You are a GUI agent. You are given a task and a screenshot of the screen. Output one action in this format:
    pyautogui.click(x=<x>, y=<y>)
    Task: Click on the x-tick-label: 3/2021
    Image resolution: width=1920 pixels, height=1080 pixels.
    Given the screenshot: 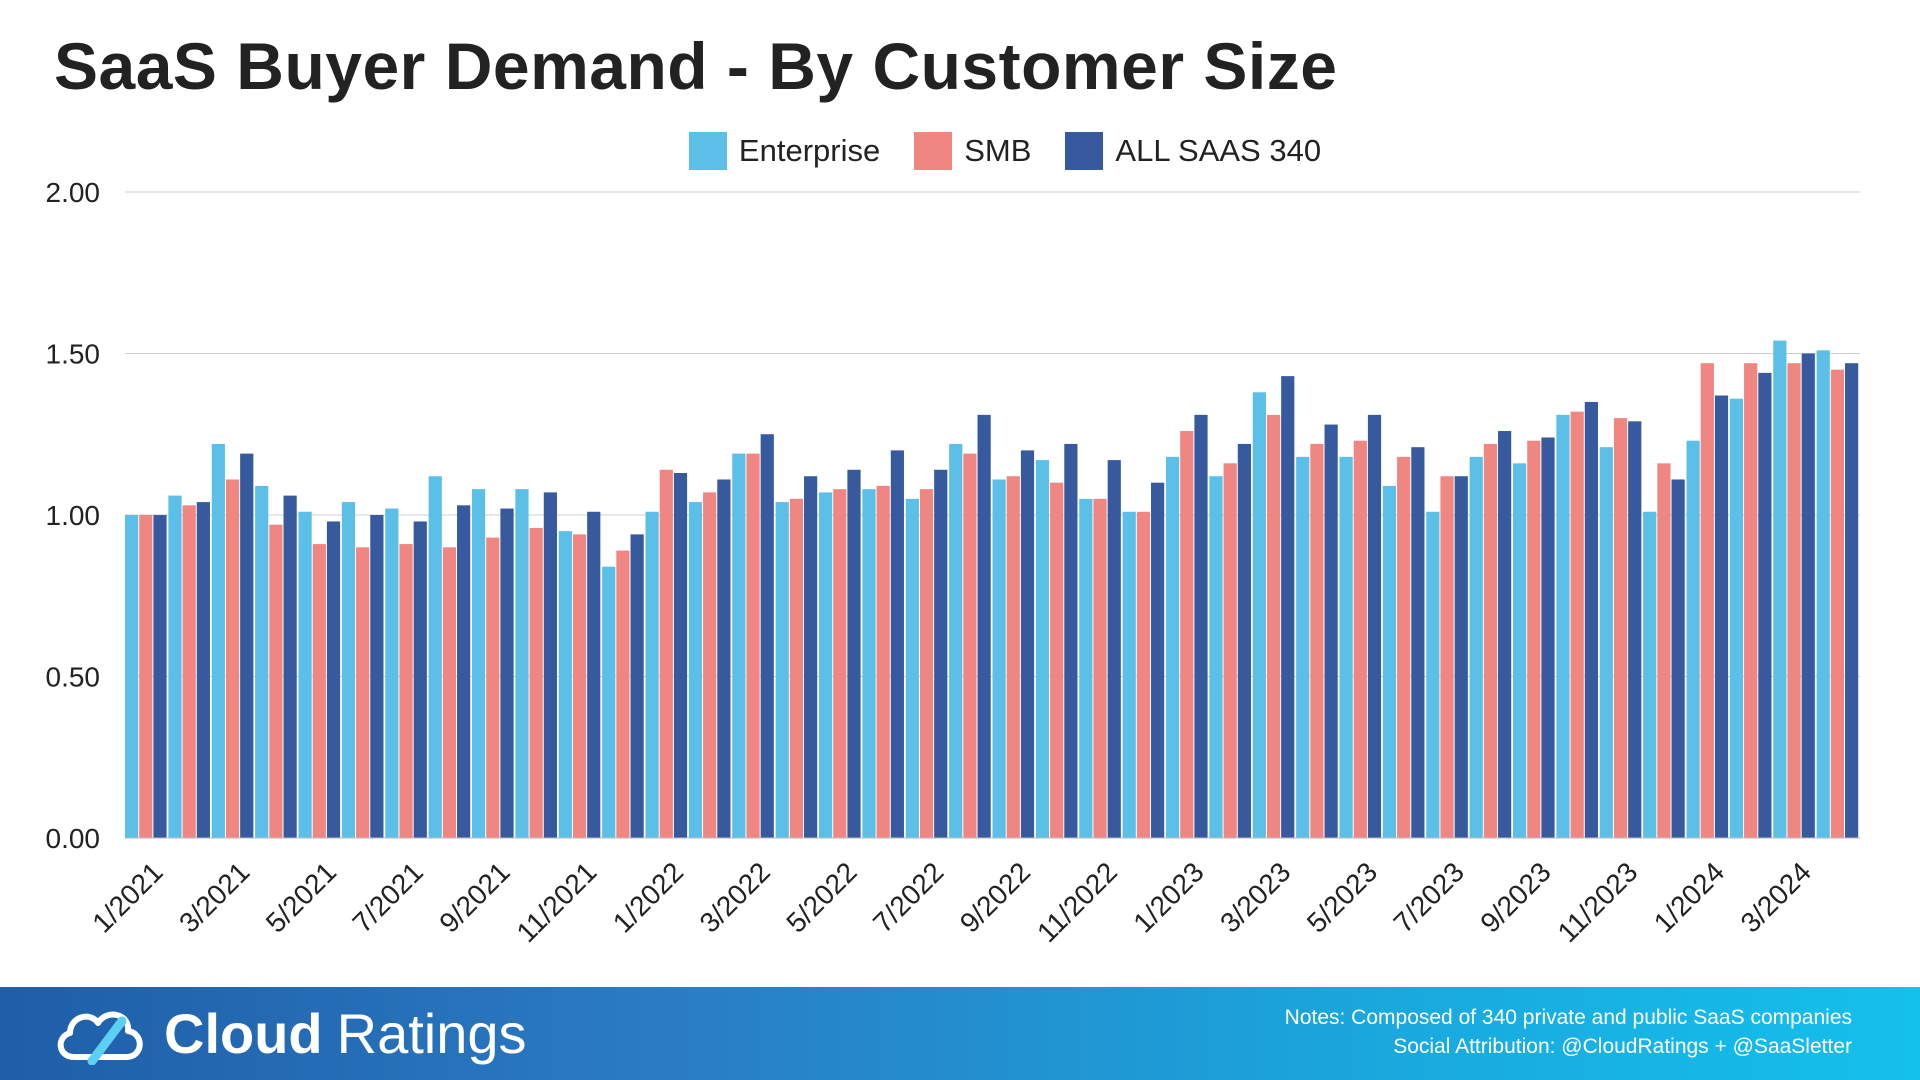 What is the action you would take?
    pyautogui.click(x=214, y=897)
    